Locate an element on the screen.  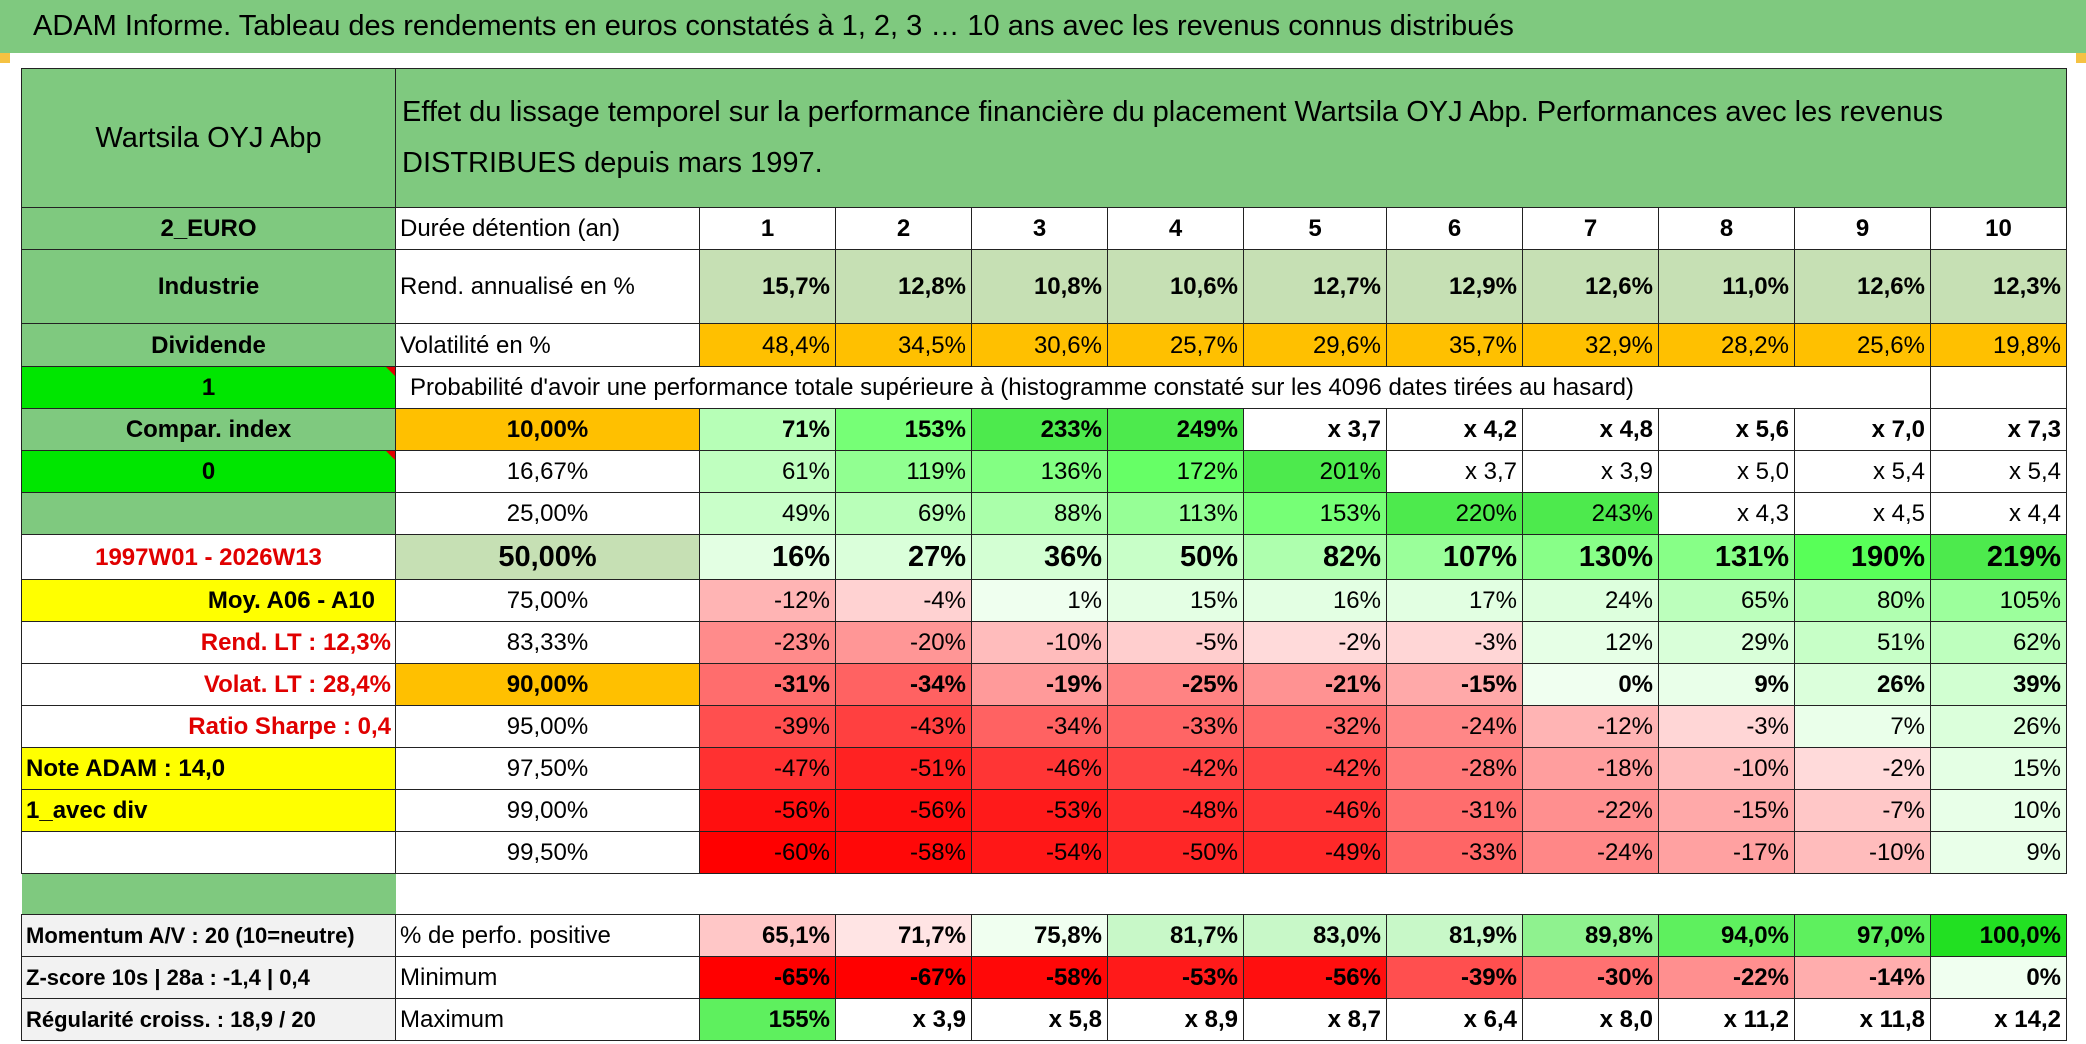
pos-value: 65,1% is located at coordinates (767, 935).